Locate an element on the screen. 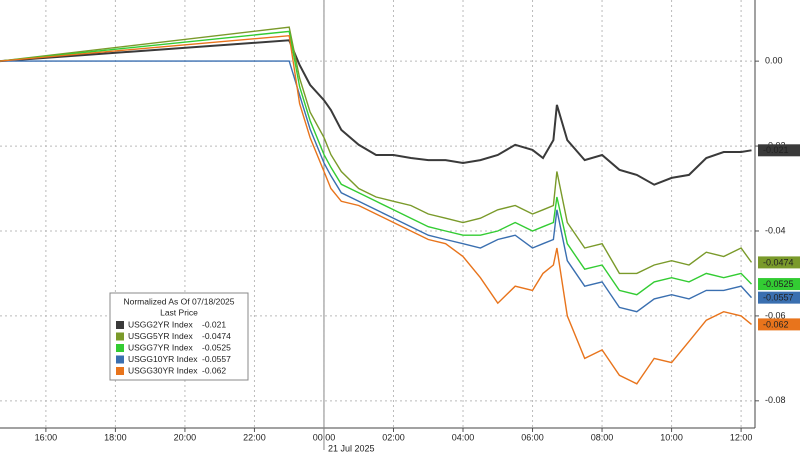  legend-label: USGG5YR Index is located at coordinates (160, 336).